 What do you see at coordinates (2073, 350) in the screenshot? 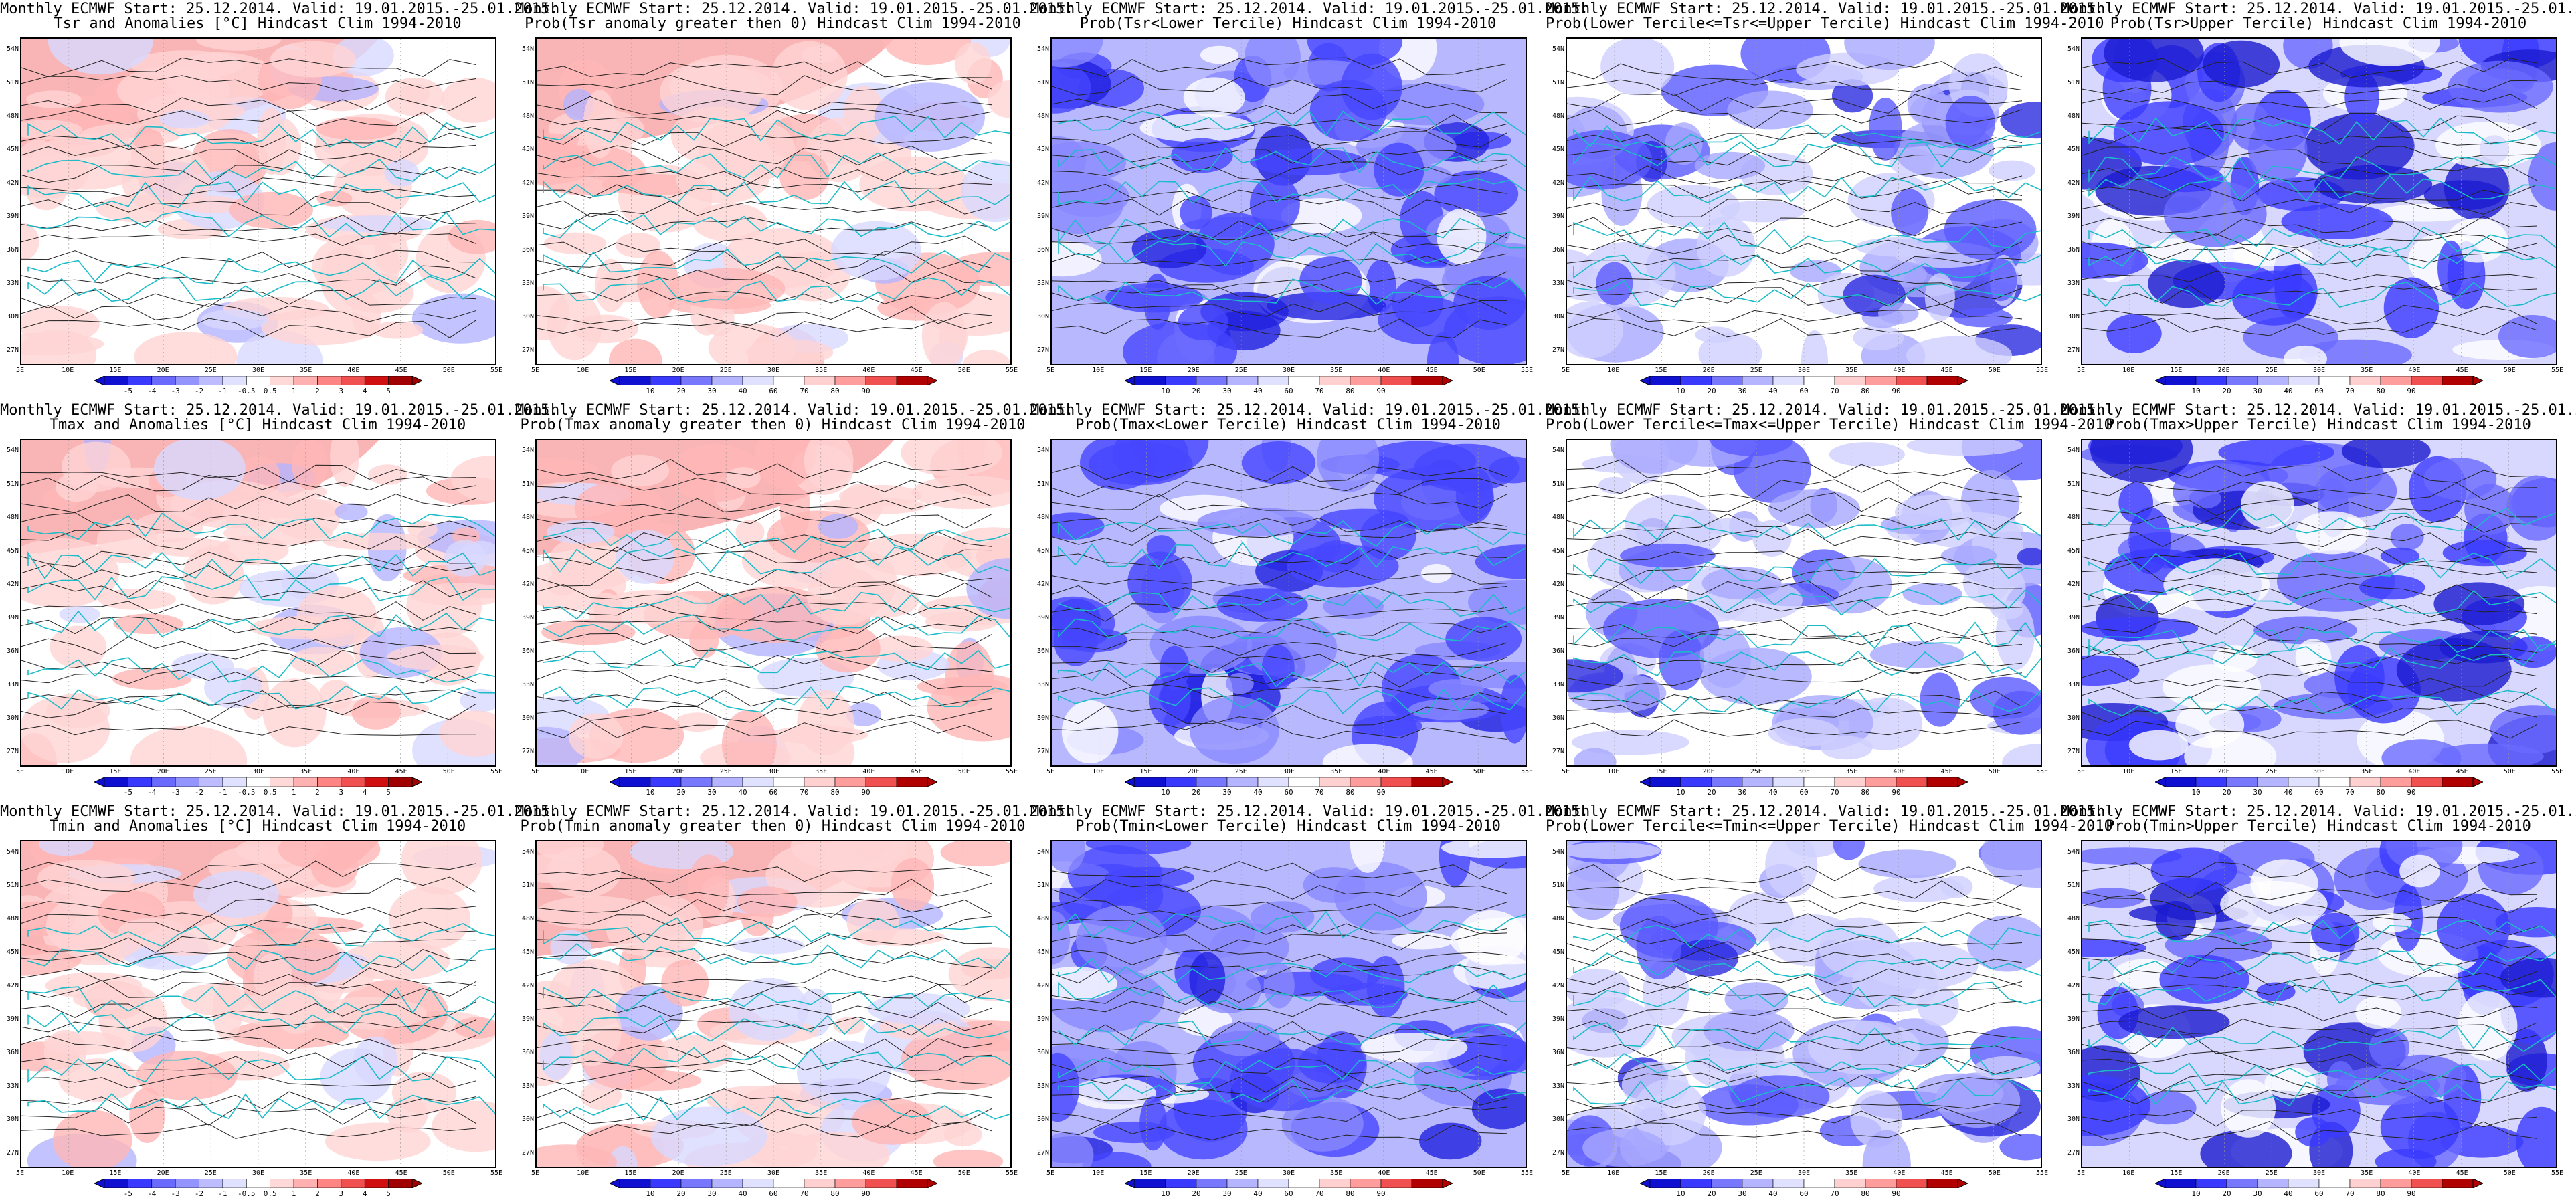
I see `latitude-label: 27N` at bounding box center [2073, 350].